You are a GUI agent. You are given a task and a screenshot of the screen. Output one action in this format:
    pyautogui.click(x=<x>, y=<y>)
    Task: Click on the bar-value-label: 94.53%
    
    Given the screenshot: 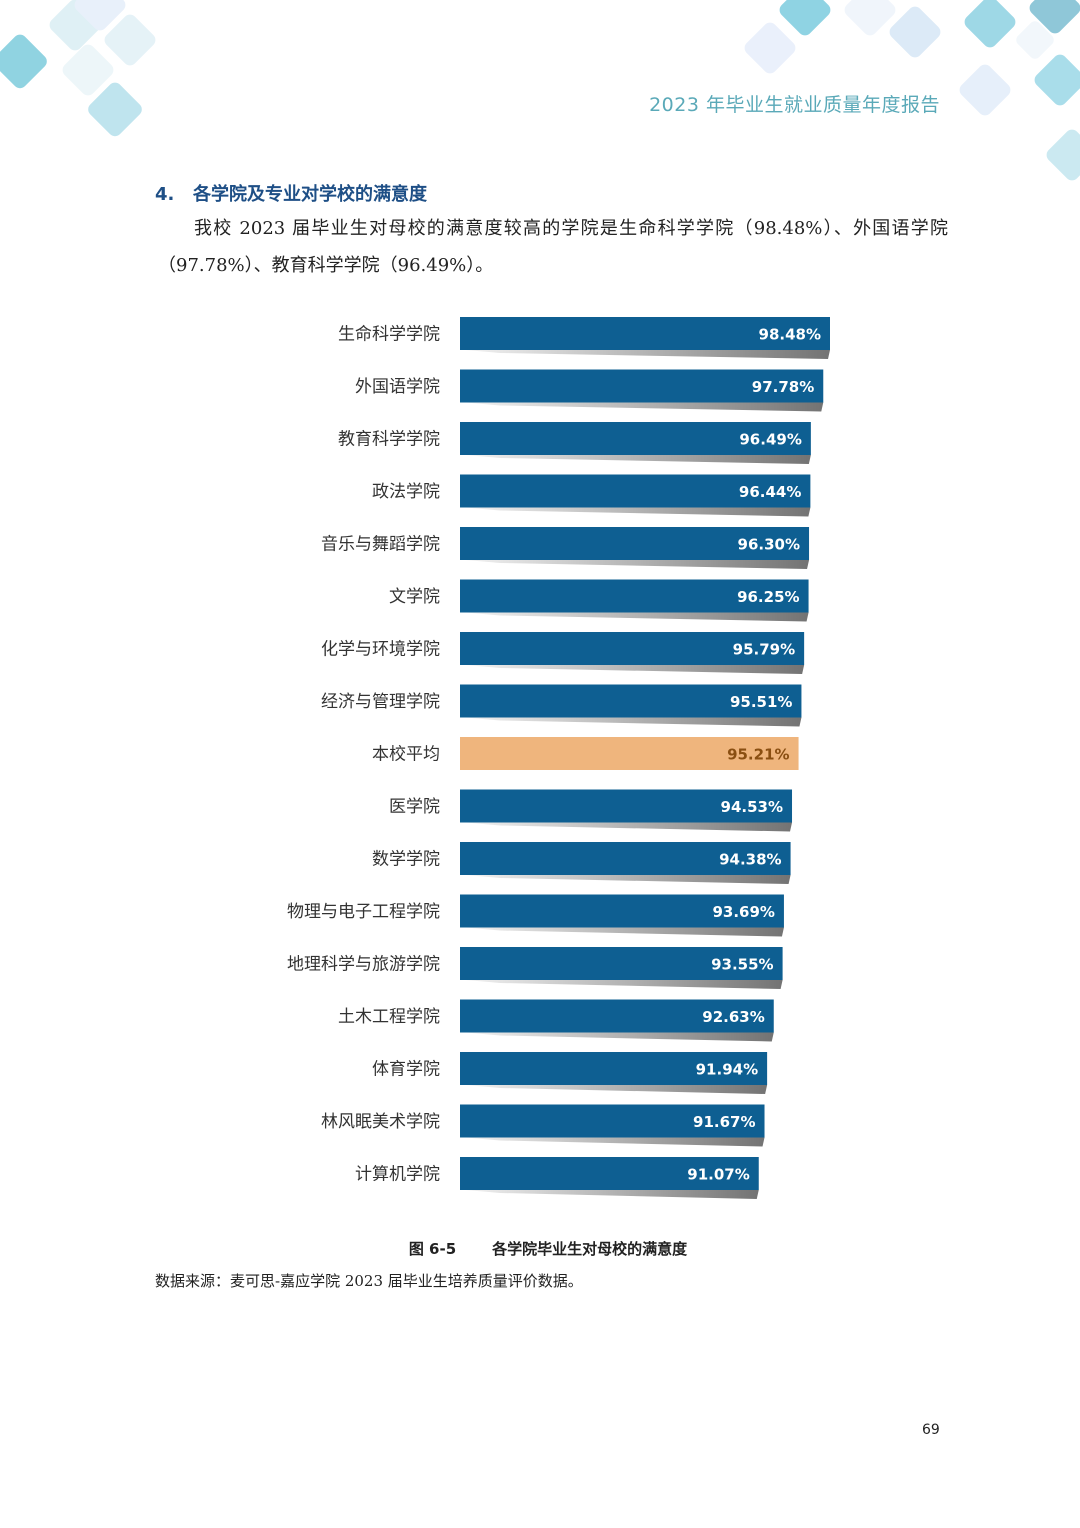 What is the action you would take?
    pyautogui.click(x=752, y=807)
    